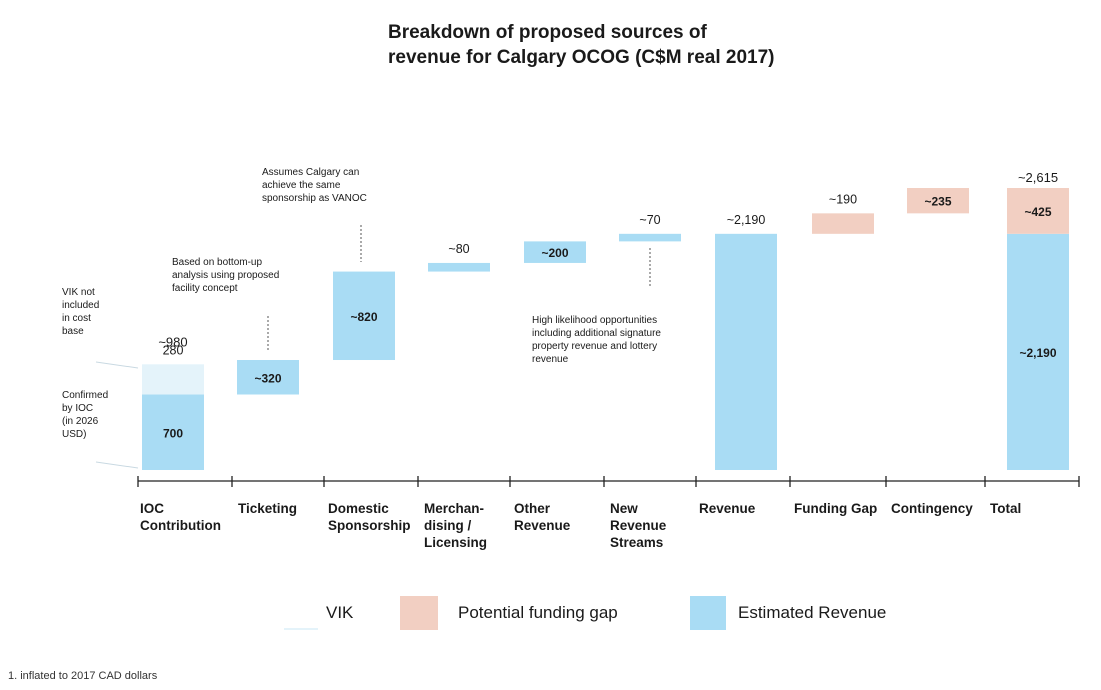  I want to click on vik-note-line: VIK not, so click(78, 292).